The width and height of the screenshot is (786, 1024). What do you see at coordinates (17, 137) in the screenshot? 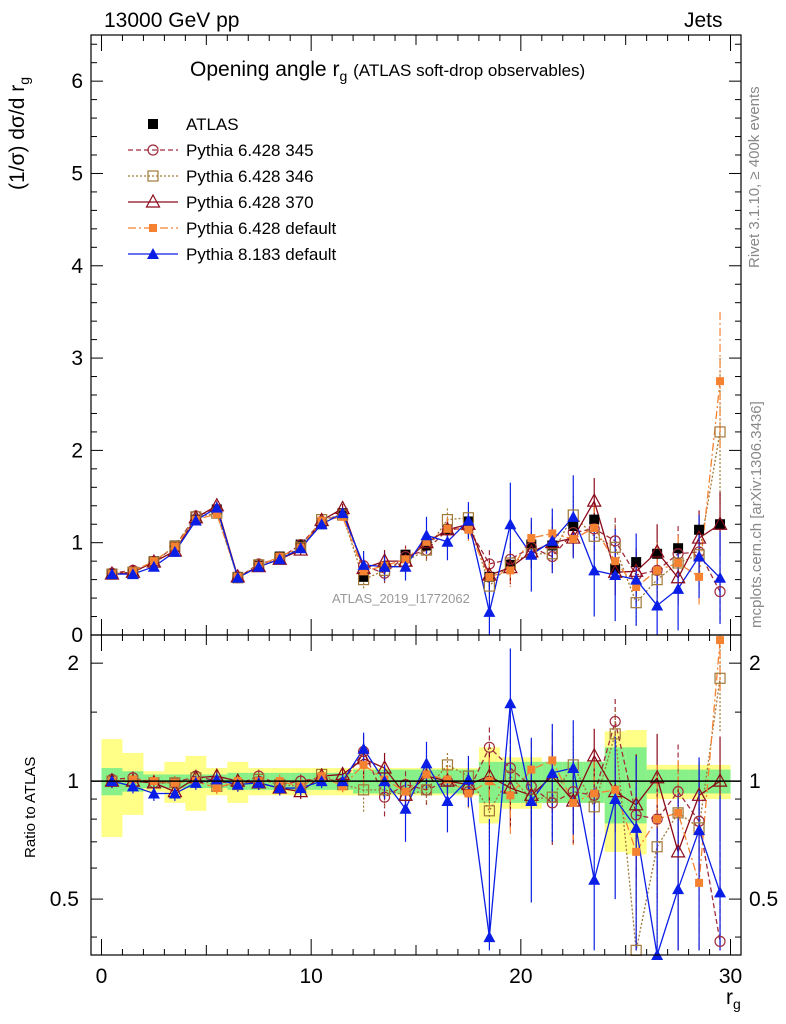
I see `y-axis-label-text: (1/σ) dσ/d r` at bounding box center [17, 137].